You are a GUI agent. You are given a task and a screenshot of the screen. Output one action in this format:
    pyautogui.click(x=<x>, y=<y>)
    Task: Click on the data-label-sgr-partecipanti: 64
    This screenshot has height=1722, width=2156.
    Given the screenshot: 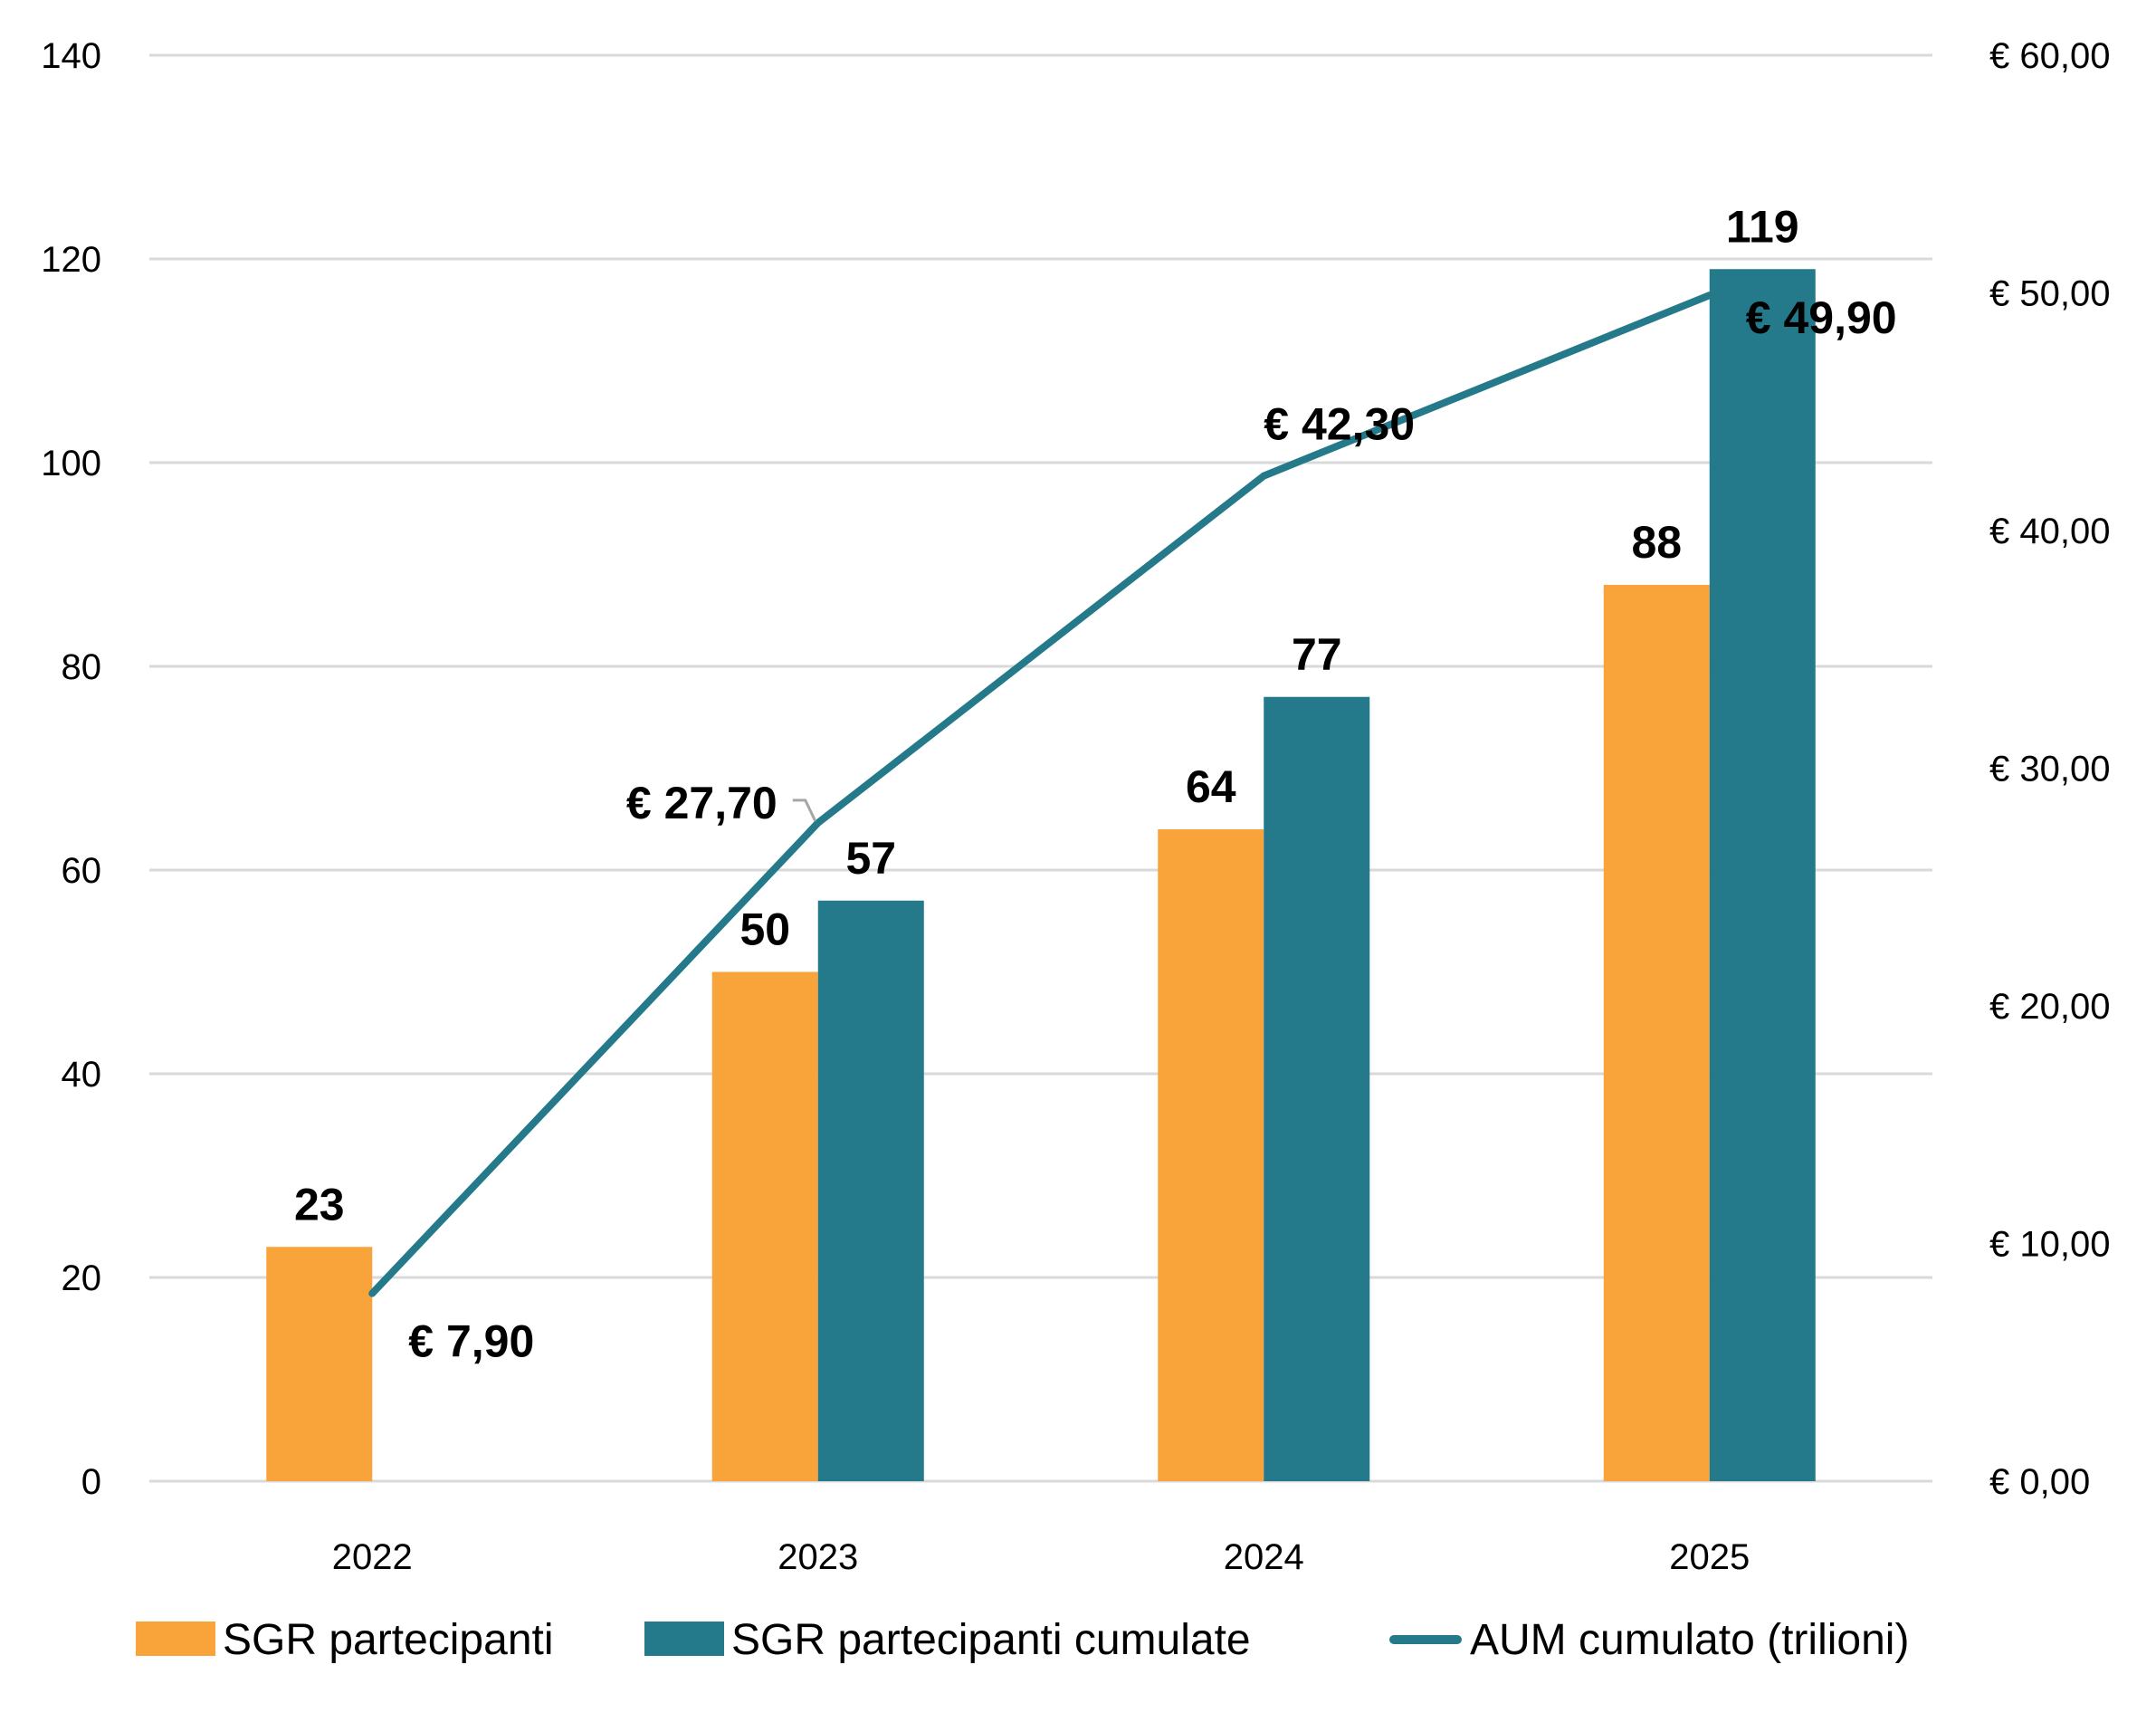 What is the action you would take?
    pyautogui.click(x=1211, y=786)
    